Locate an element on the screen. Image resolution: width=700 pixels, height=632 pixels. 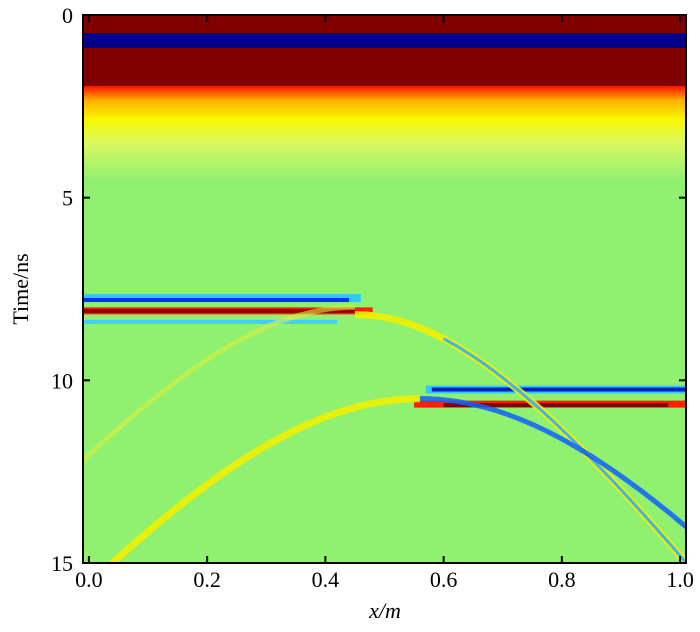
y-axis-label: Time/ns is located at coordinates (20, 288).